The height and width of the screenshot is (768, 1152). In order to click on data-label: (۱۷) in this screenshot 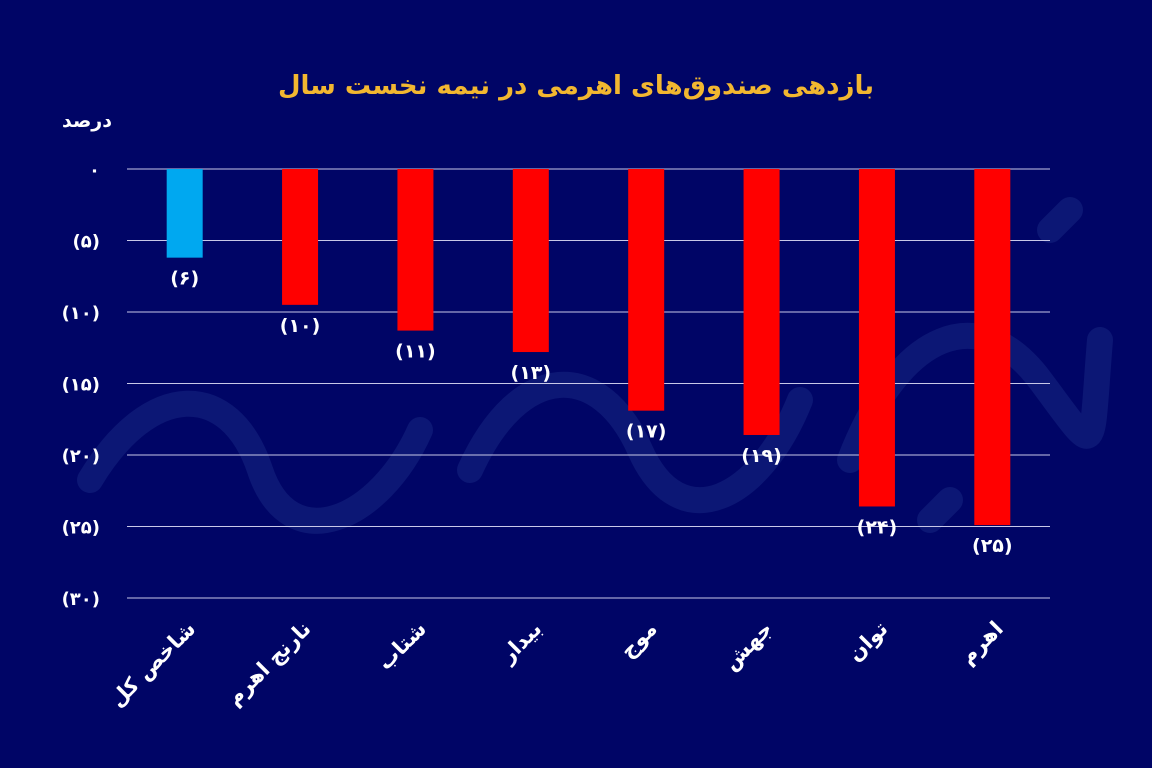, I will do `click(646, 432)`.